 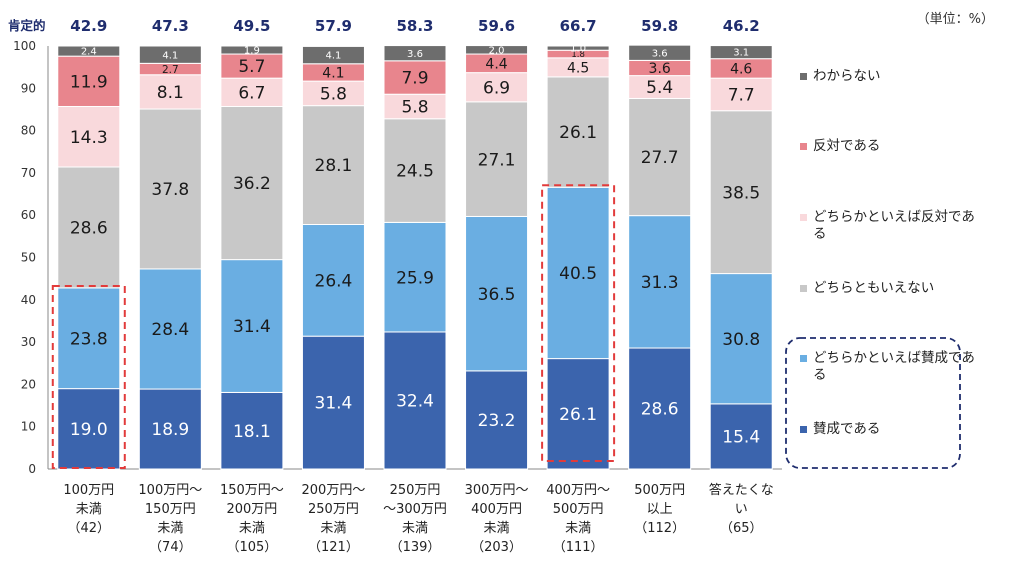 I want to click on x-tick-label: 400万円～, so click(x=578, y=490).